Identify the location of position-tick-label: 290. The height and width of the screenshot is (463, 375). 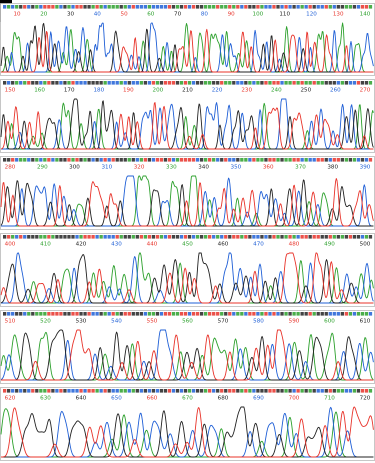
(42, 168).